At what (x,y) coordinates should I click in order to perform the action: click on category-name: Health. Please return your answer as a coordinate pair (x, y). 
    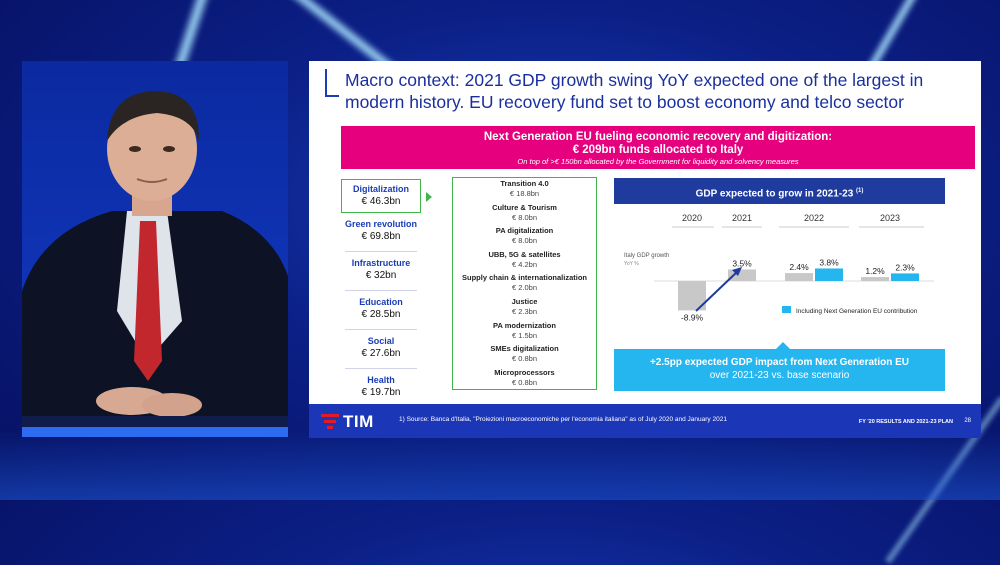
    Looking at the image, I should click on (381, 380).